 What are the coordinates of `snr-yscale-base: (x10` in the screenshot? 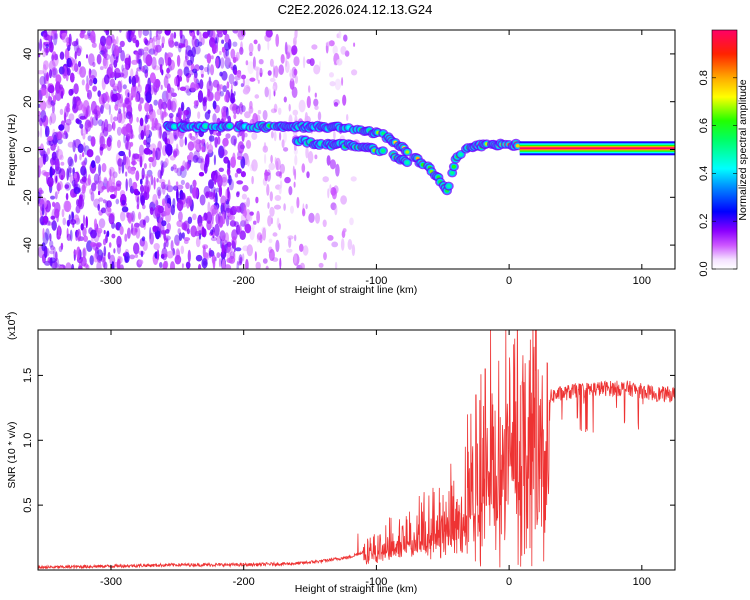 It's located at (12, 329).